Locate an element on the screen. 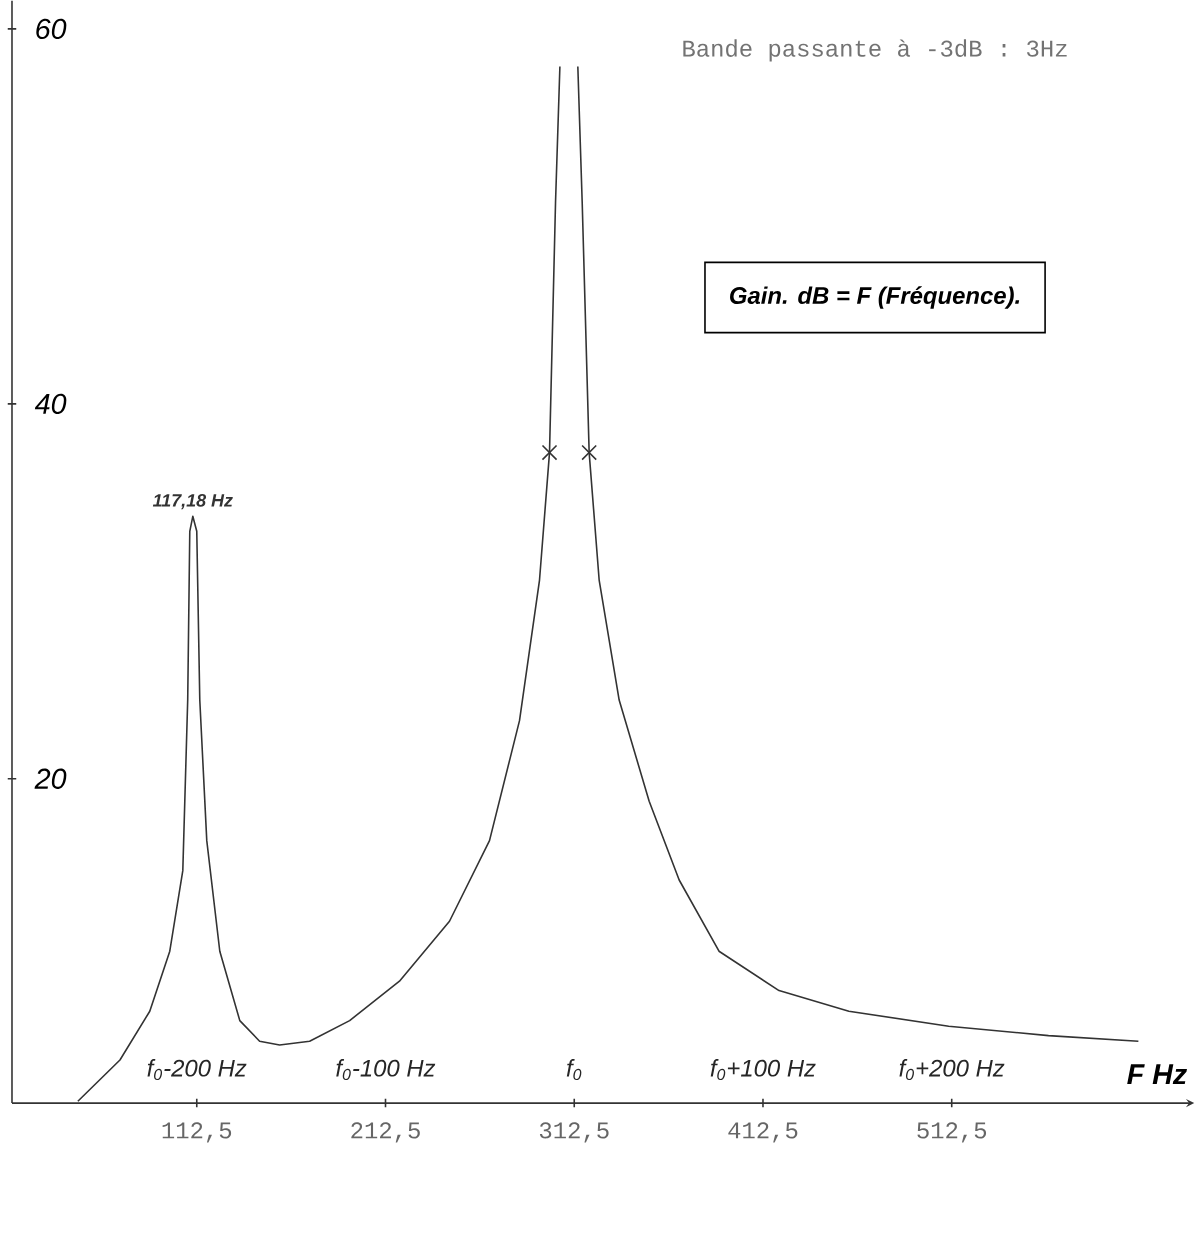 Image resolution: width=1202 pixels, height=1236 pixels. annotation: f$_{0}$-100 Hz is located at coordinates (386, 1070).